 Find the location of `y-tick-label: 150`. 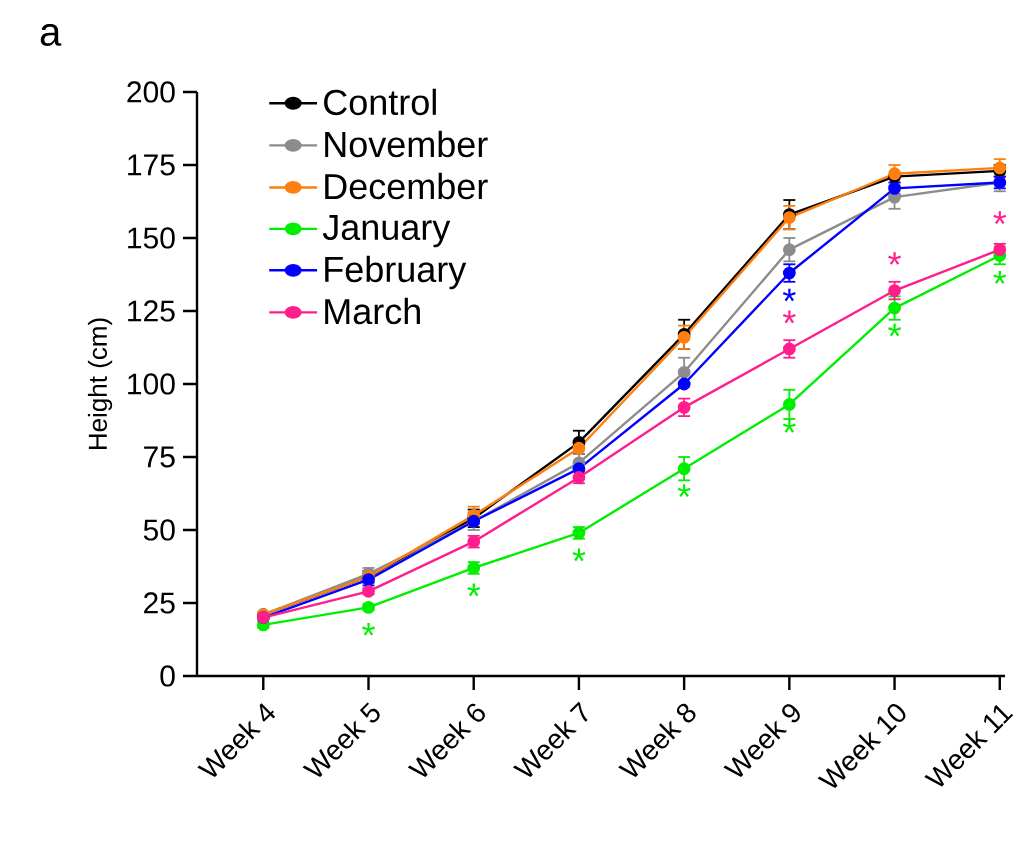

y-tick-label: 150 is located at coordinates (151, 238).